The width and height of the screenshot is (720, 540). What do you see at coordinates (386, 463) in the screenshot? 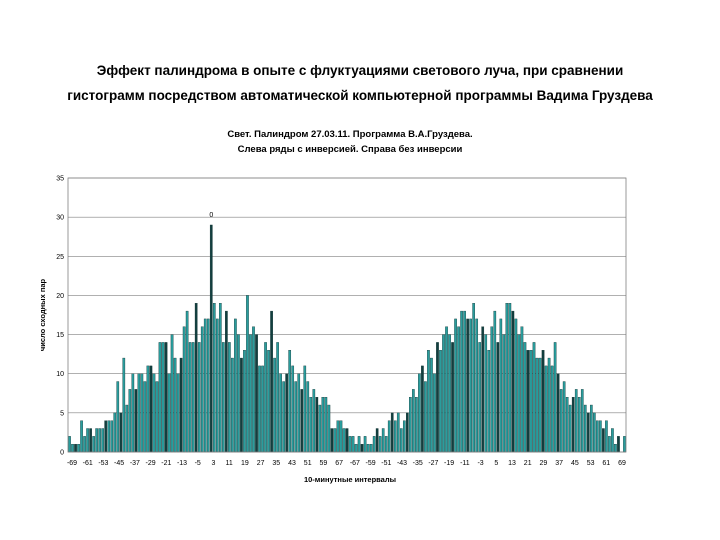
I see `x-tick-label: -51` at bounding box center [386, 463].